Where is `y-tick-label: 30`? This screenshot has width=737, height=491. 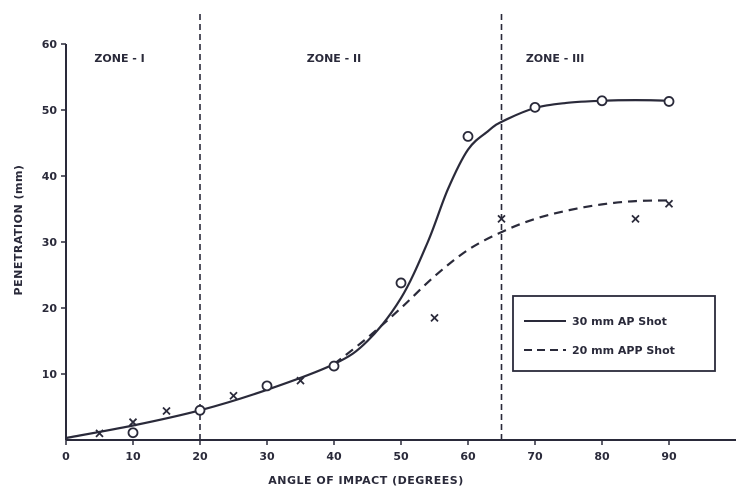 y-tick-label: 30 is located at coordinates (50, 242).